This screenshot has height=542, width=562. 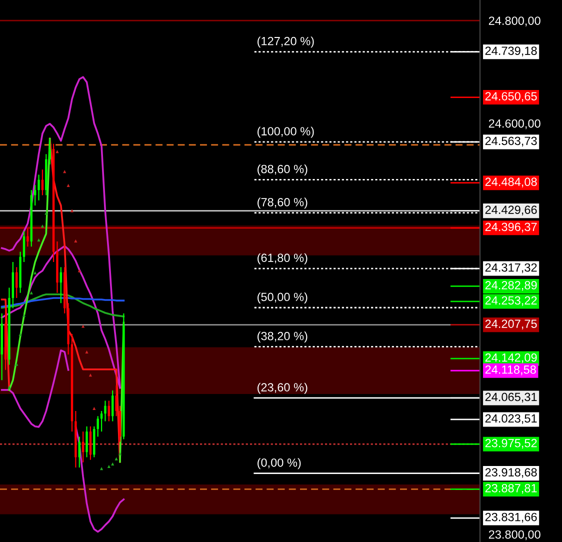 What do you see at coordinates (286, 132) in the screenshot?
I see `annotation: (100,00 %)` at bounding box center [286, 132].